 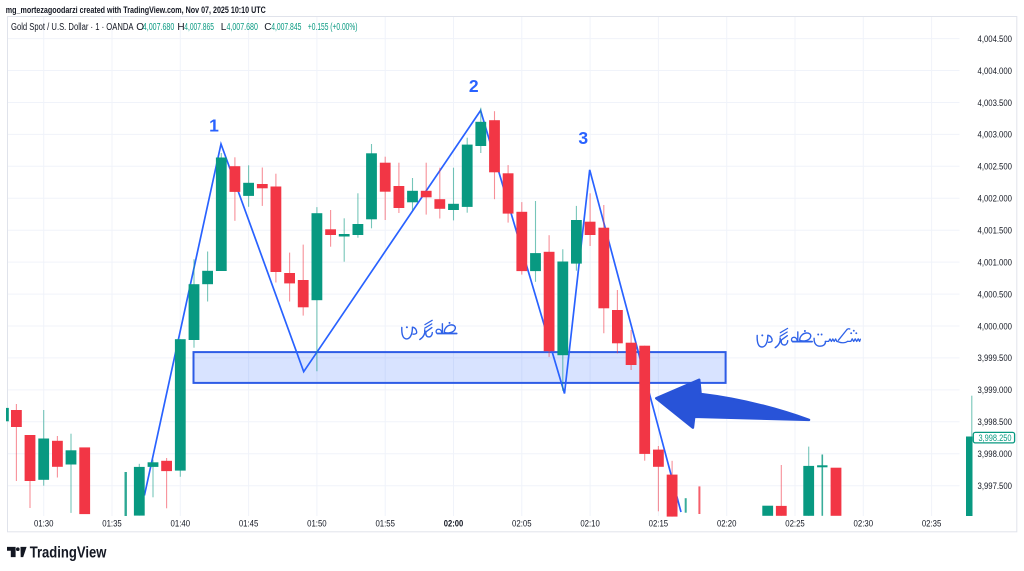 I want to click on svg-text: 1, so click(x=214, y=126).